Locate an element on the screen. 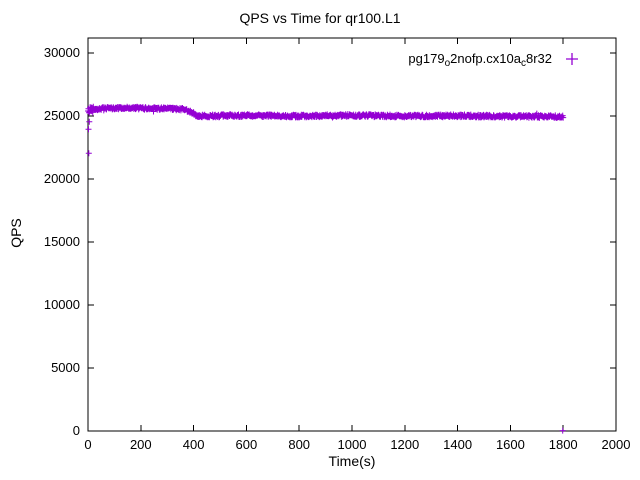 Image resolution: width=640 pixels, height=480 pixels. x-tick-label: 600 is located at coordinates (247, 444).